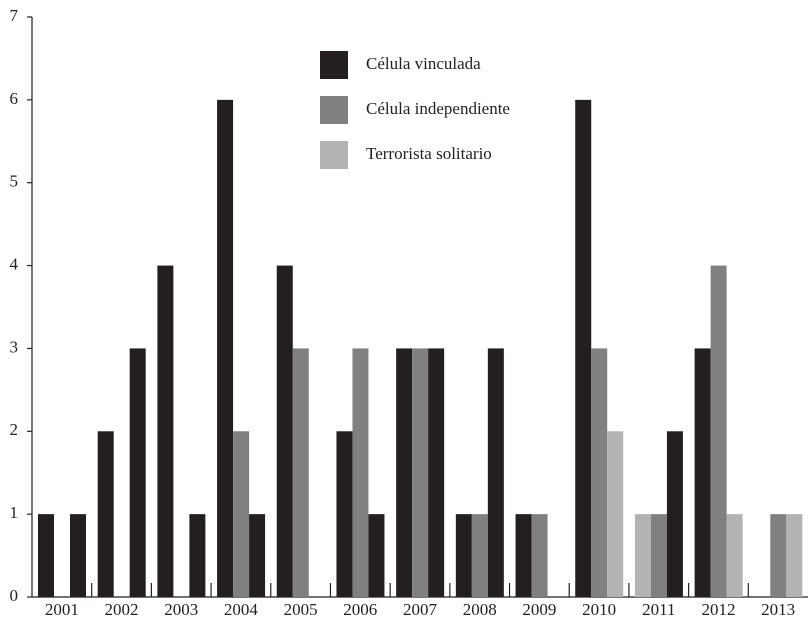  Describe the element at coordinates (301, 609) in the screenshot. I see `x-tick-label: 2005` at that location.